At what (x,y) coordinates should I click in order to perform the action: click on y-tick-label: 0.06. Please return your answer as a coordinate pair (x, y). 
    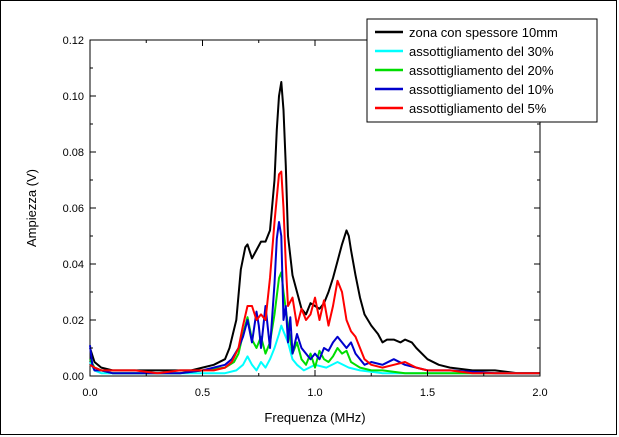
    Looking at the image, I should click on (73, 209).